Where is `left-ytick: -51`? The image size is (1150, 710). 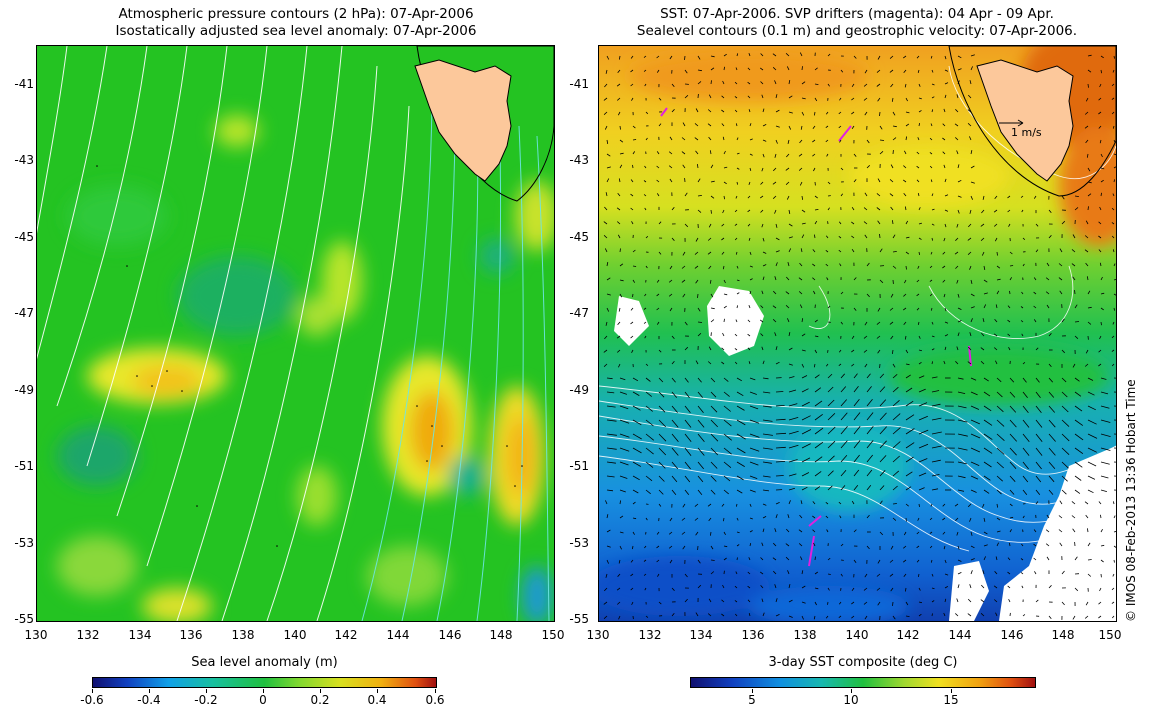
left-ytick: -51 is located at coordinates (24, 466).